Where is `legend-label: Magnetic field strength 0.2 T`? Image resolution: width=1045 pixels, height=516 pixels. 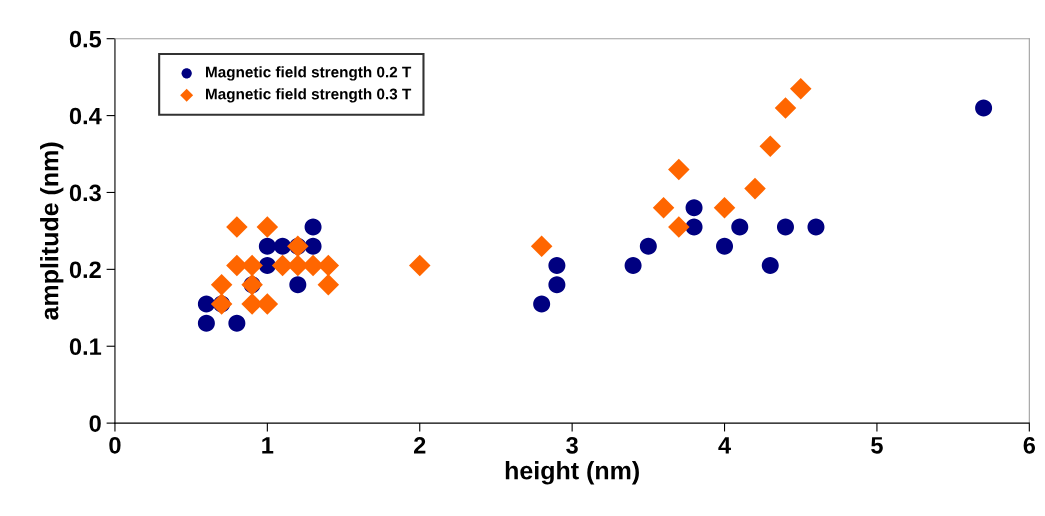 legend-label: Magnetic field strength 0.2 T is located at coordinates (309, 73).